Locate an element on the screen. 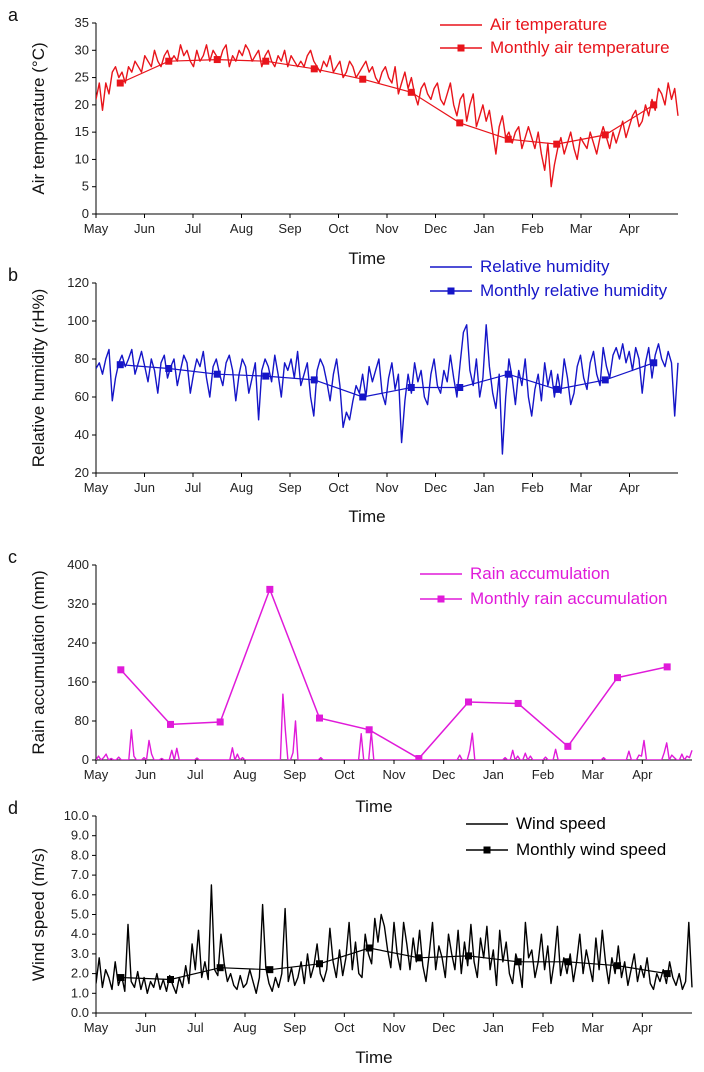  legend-label: Monthly wind speed is located at coordinates (591, 849).